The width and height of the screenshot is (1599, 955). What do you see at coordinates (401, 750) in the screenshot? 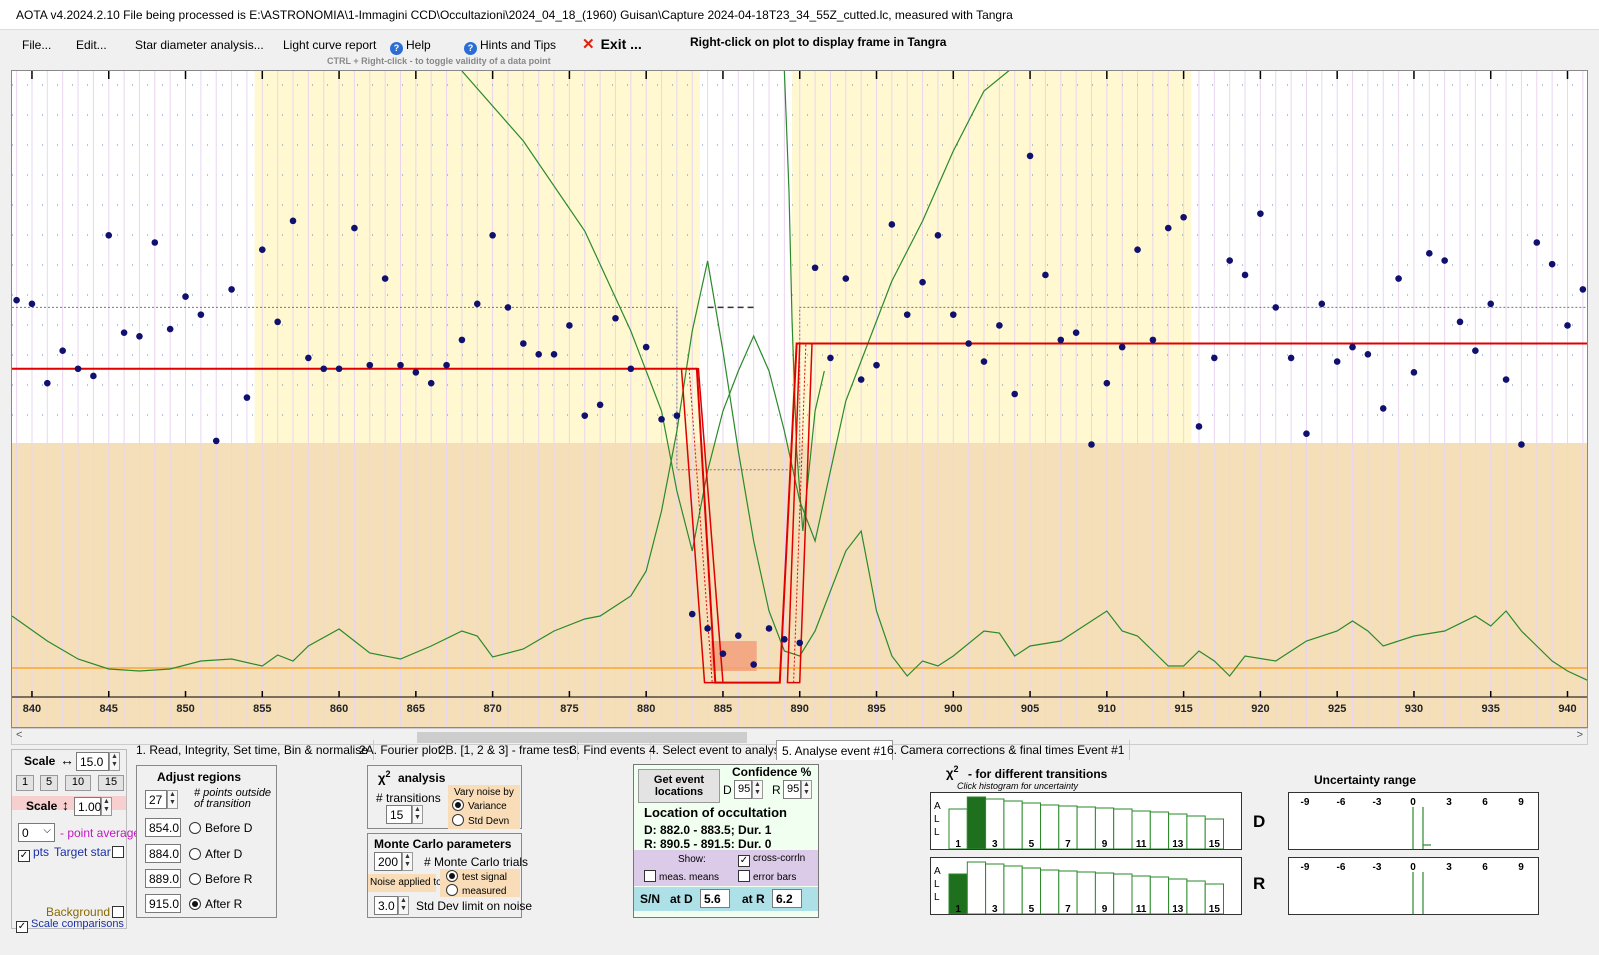
I see `tab-fourier: 2A. Fourier plot` at bounding box center [401, 750].